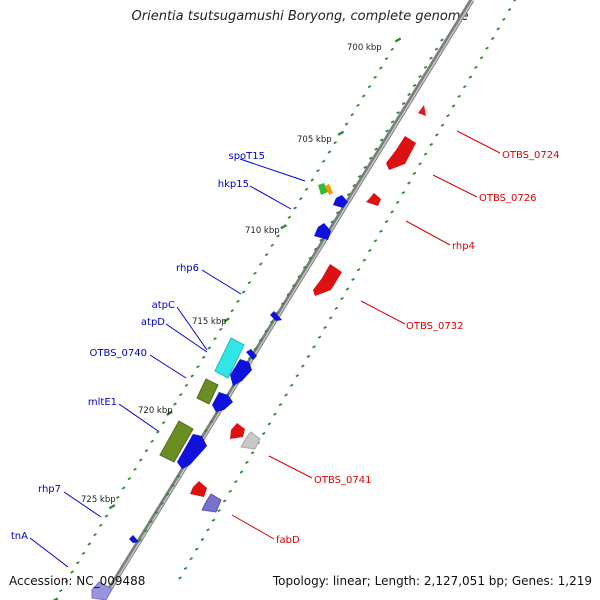 This screenshot has width=600, height=600. Describe the element at coordinates (507, 198) in the screenshot. I see `gene-label-otbs0726: OTBS_0726` at that location.